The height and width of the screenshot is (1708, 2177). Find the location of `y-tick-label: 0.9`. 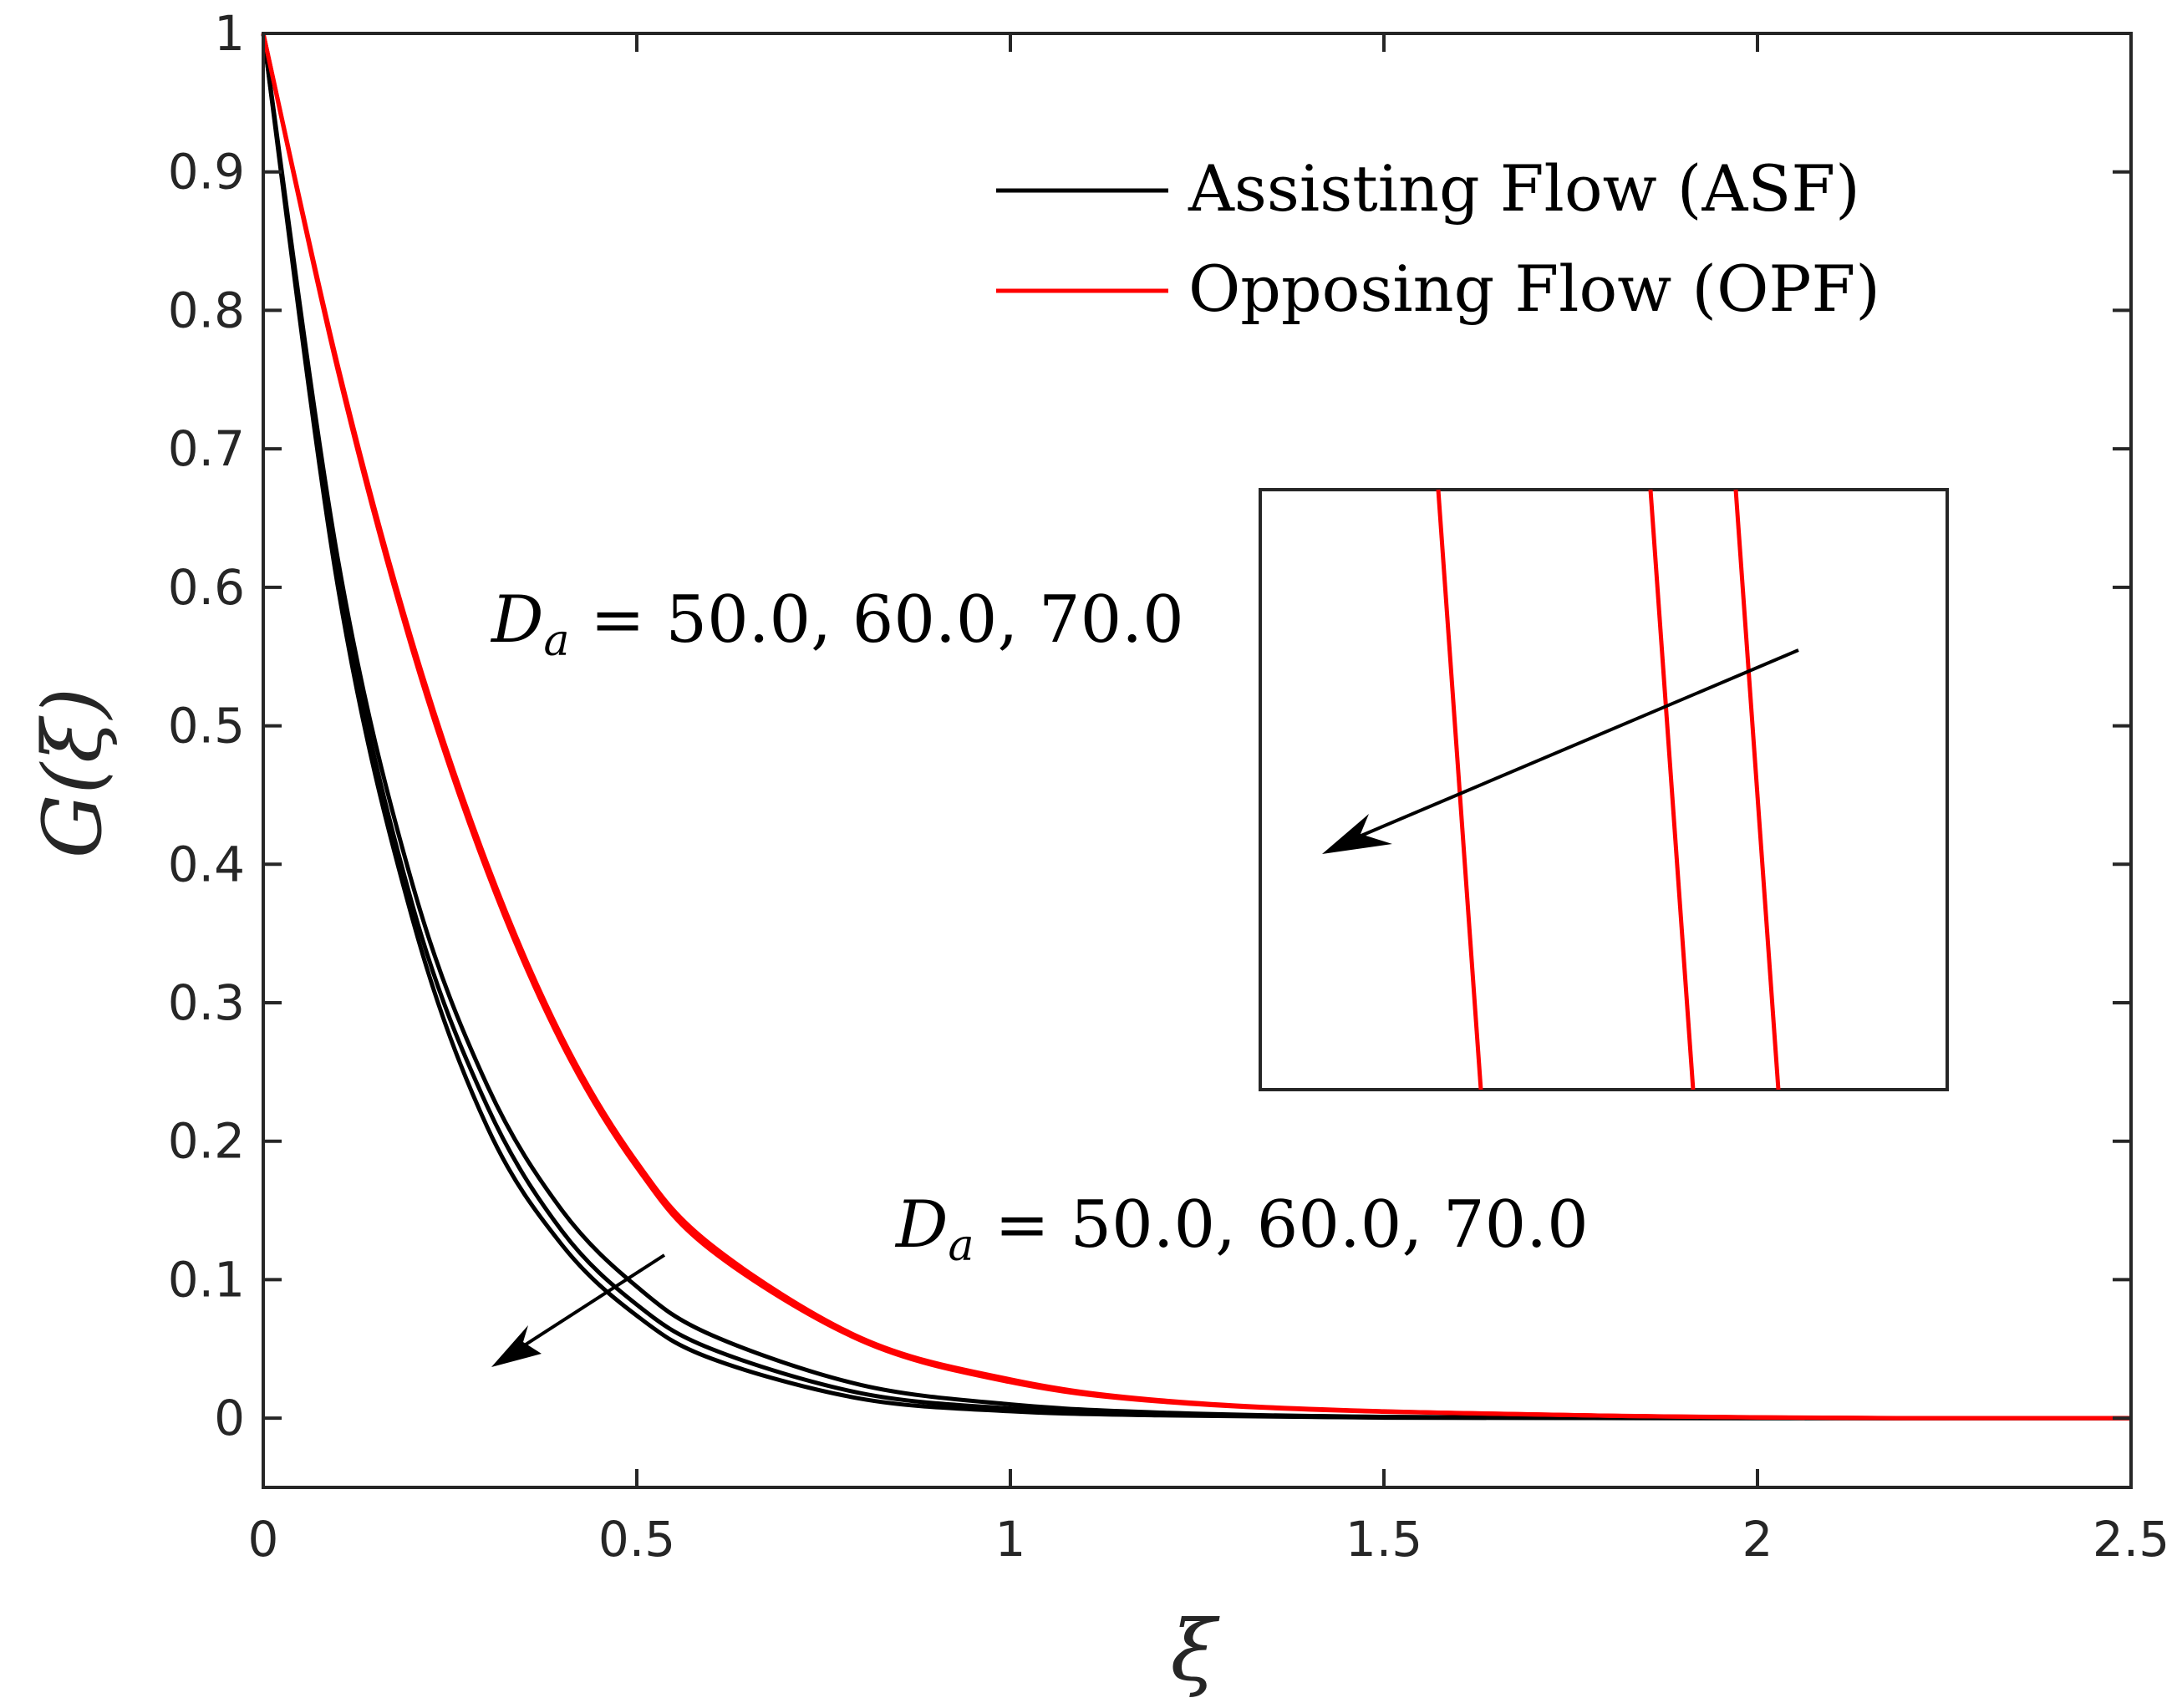

y-tick-label: 0.9 is located at coordinates (206, 172).